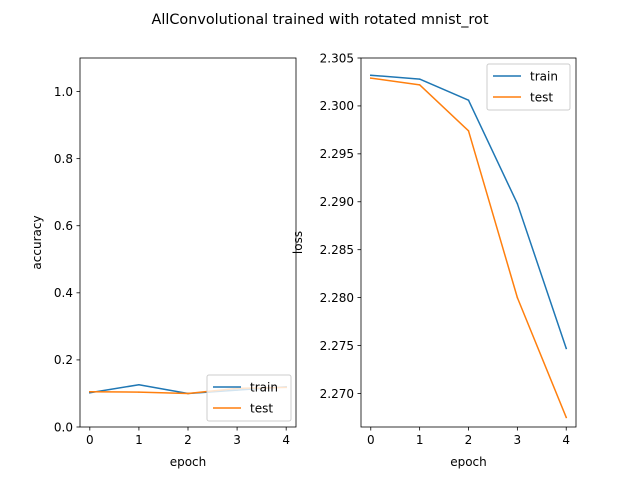  What do you see at coordinates (63, 92) in the screenshot?
I see `accuracy-ytick-label: 1.0` at bounding box center [63, 92].